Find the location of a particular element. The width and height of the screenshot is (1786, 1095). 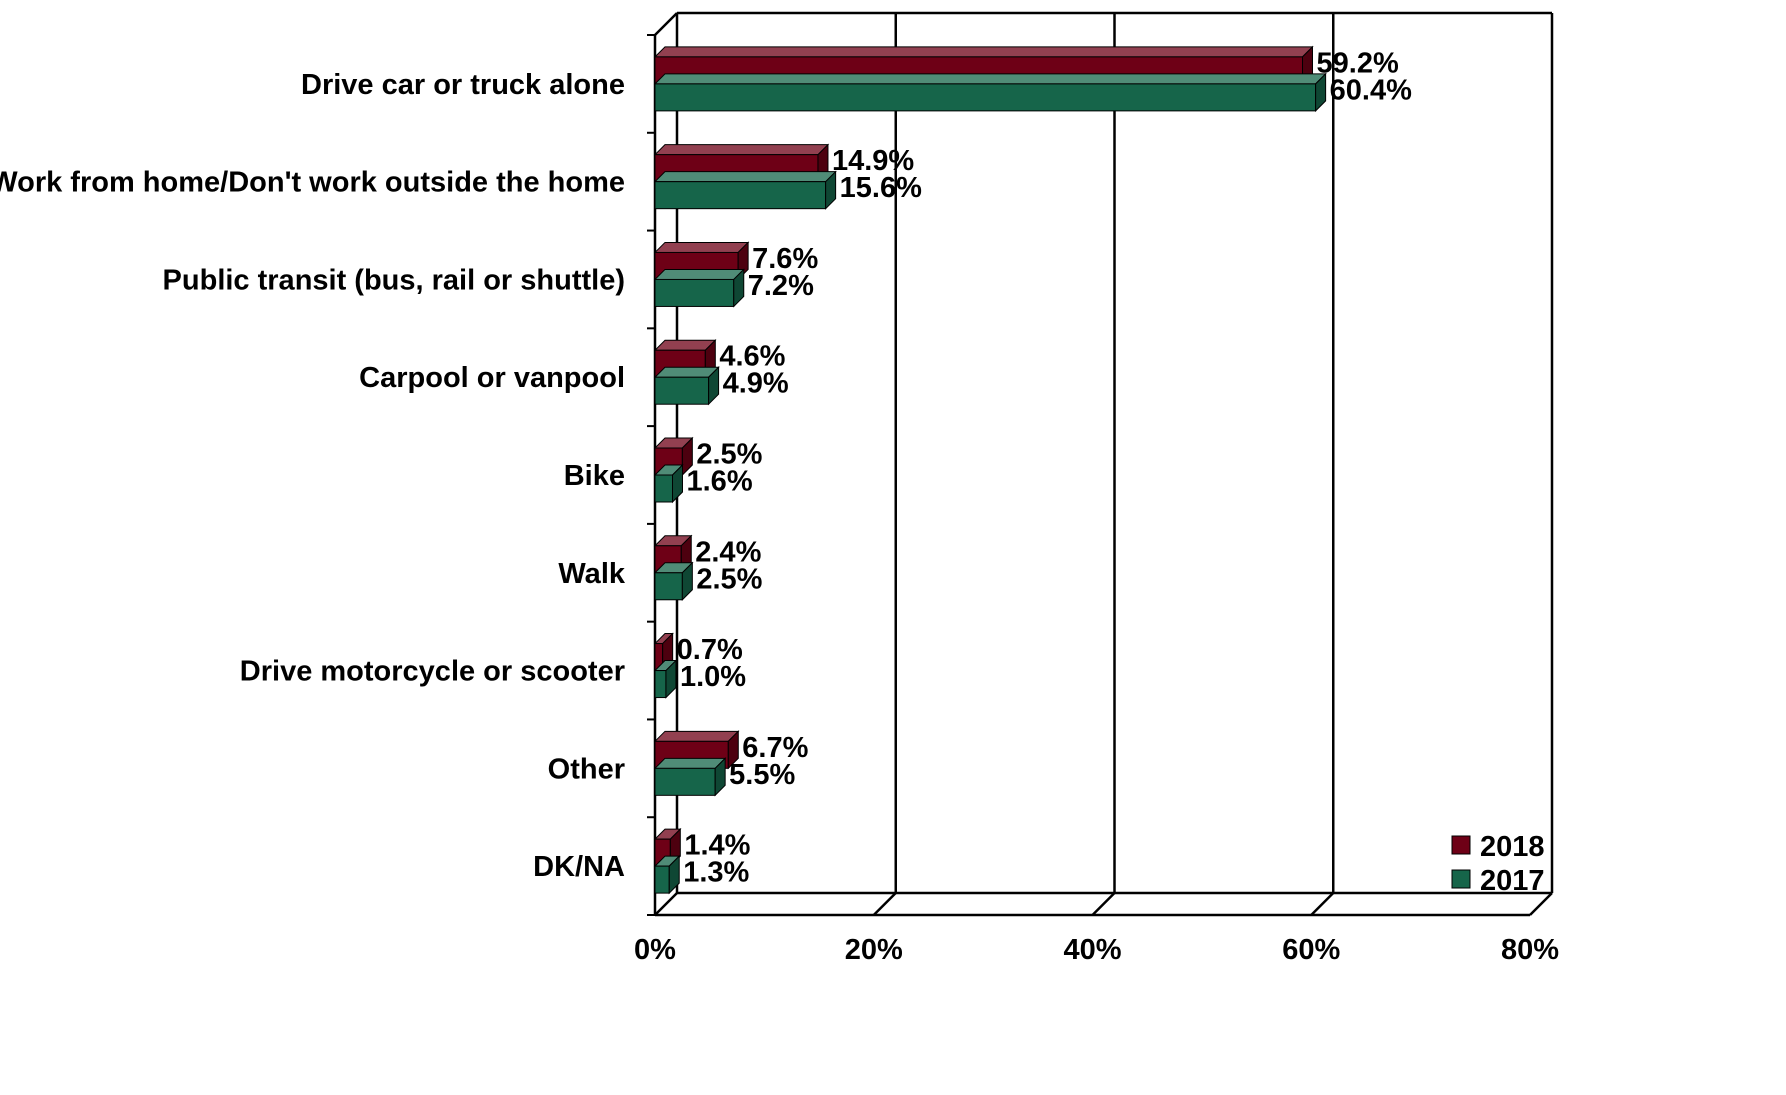

legend-label: 2017 is located at coordinates (1512, 881).